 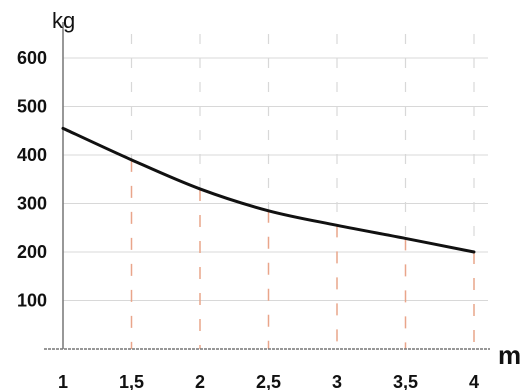 What do you see at coordinates (405, 381) in the screenshot?
I see `x-tick-label: 3,5` at bounding box center [405, 381].